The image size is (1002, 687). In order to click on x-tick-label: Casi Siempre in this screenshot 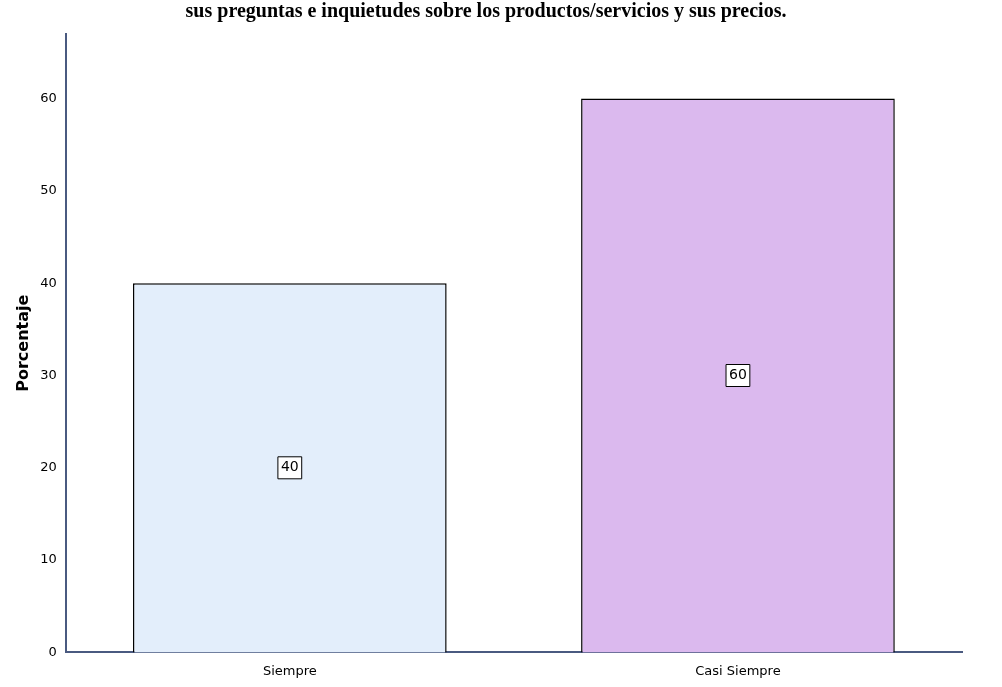, I will do `click(738, 670)`.